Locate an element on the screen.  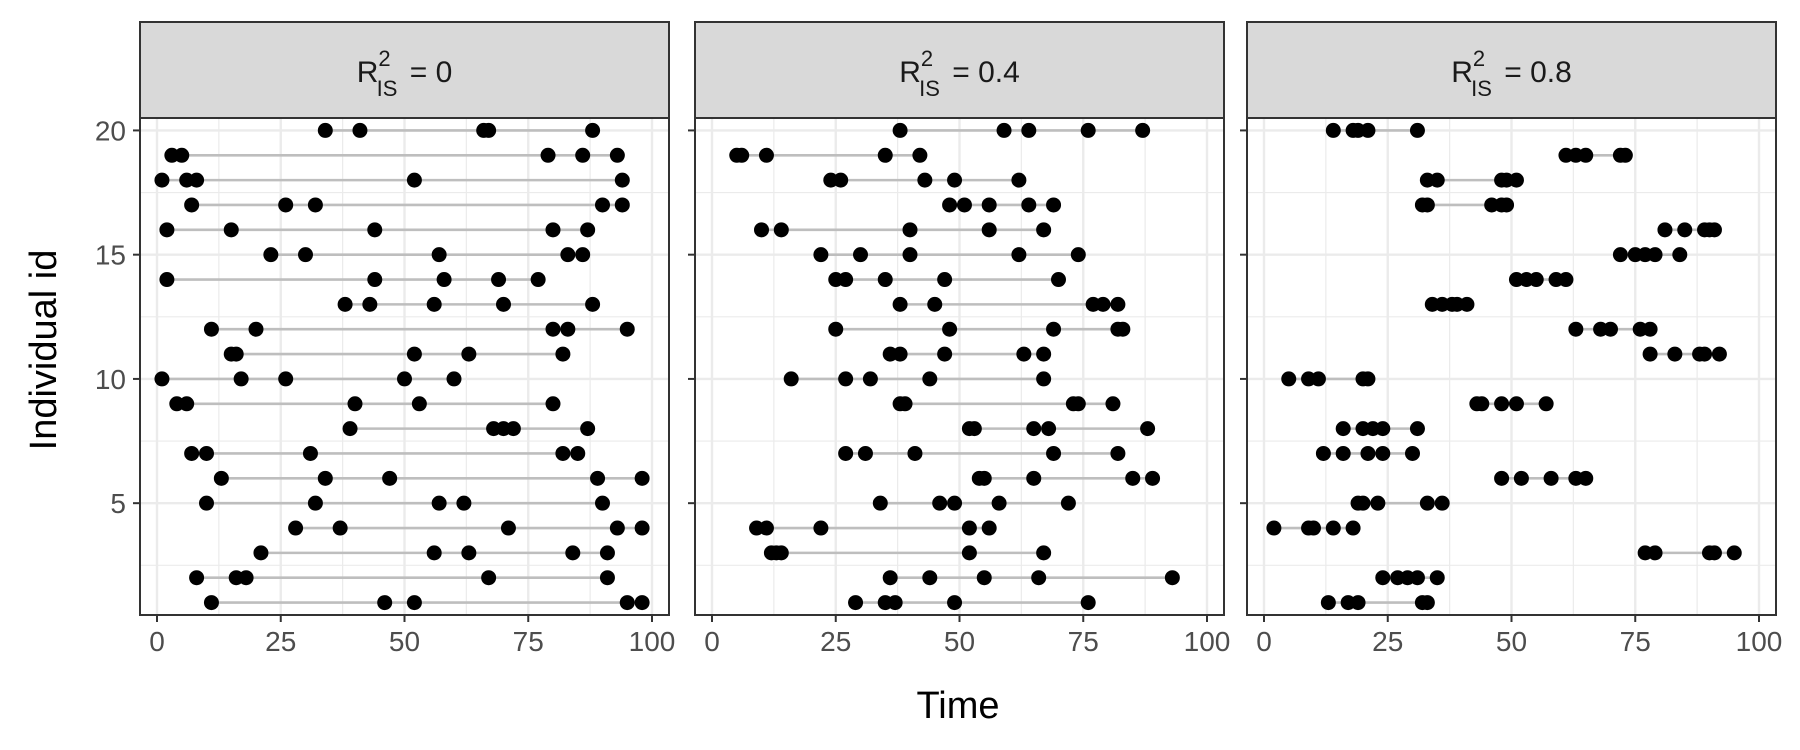
x-axis-title: Time is located at coordinates (957, 706).